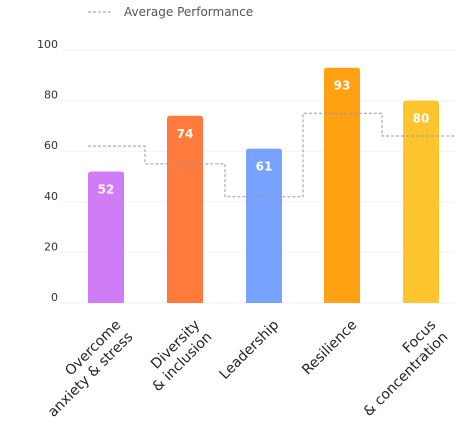 This screenshot has width=459, height=439. I want to click on y-tick-label: 20, so click(51, 246).